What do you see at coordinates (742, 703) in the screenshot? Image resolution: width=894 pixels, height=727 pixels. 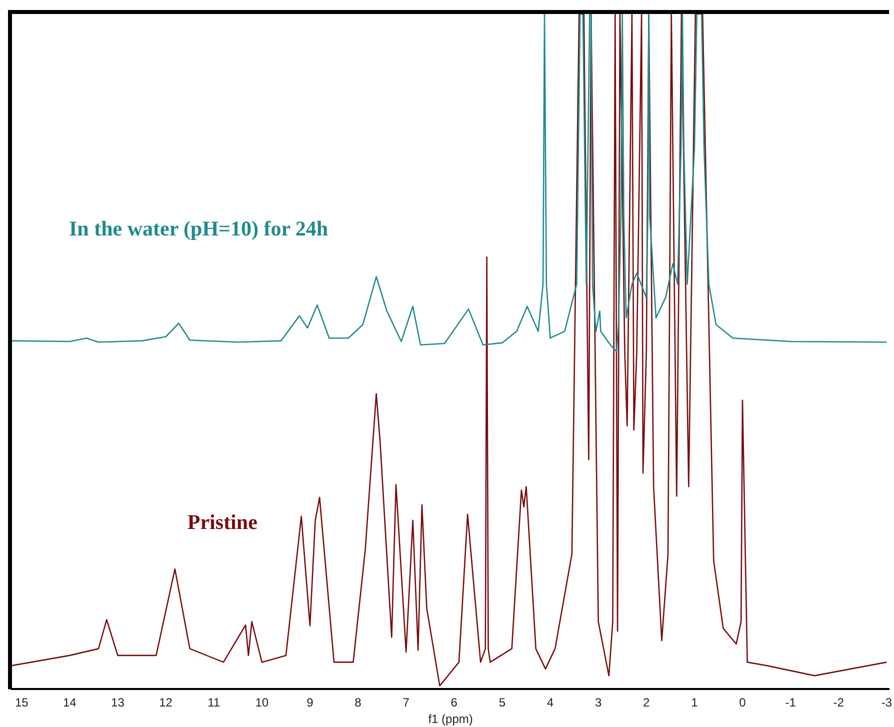 I see `x-tick-label: 0` at bounding box center [742, 703].